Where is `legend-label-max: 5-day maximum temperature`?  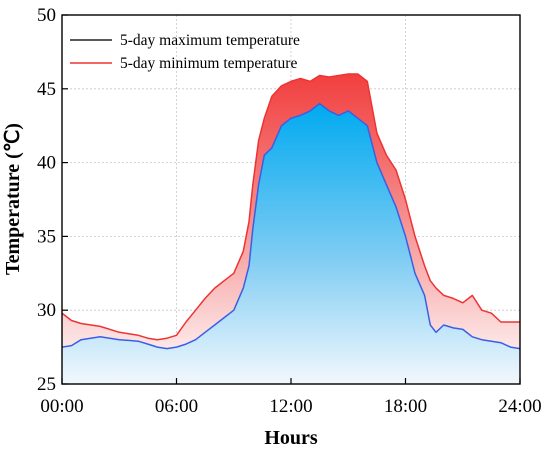 legend-label-max: 5-day maximum temperature is located at coordinates (210, 40).